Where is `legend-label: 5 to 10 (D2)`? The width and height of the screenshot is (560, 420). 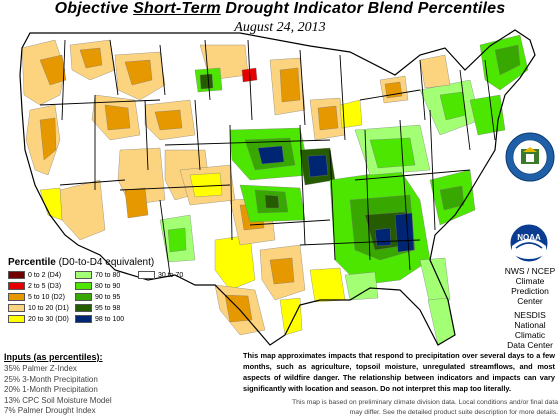
legend-label: 5 to 10 (D2) is located at coordinates (46, 297).